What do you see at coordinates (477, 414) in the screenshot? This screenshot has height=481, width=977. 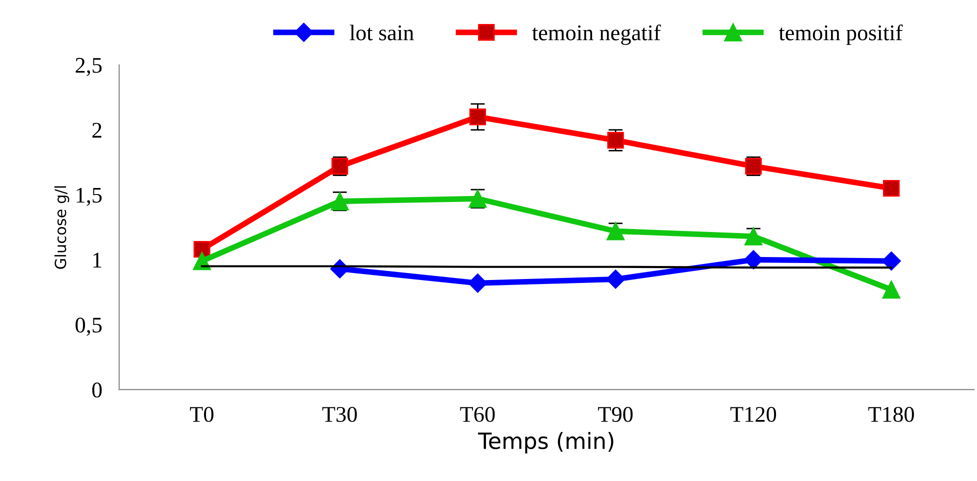 I see `x-tick-label: T60` at bounding box center [477, 414].